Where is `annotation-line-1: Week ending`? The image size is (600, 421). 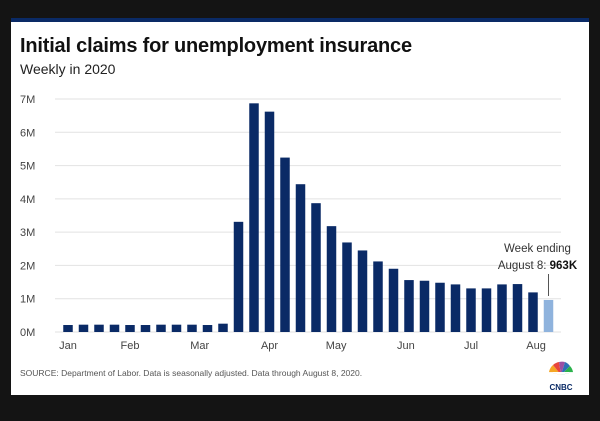 annotation-line-1: Week ending is located at coordinates (537, 249).